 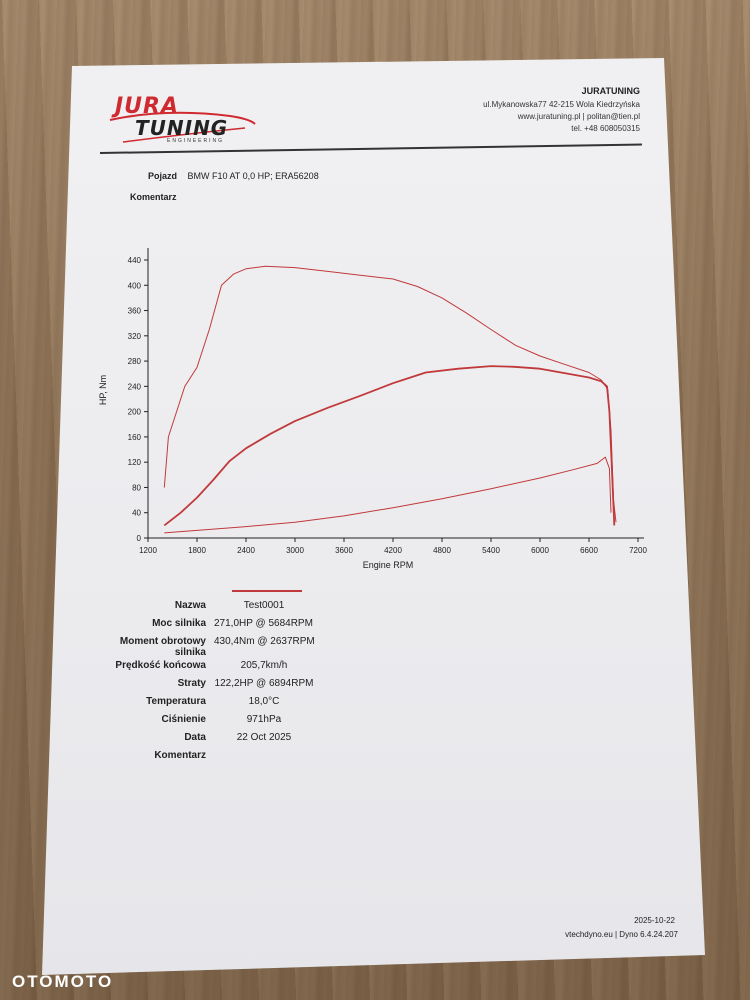 What do you see at coordinates (491, 550) in the screenshot?
I see `x-tick-label: 5400` at bounding box center [491, 550].